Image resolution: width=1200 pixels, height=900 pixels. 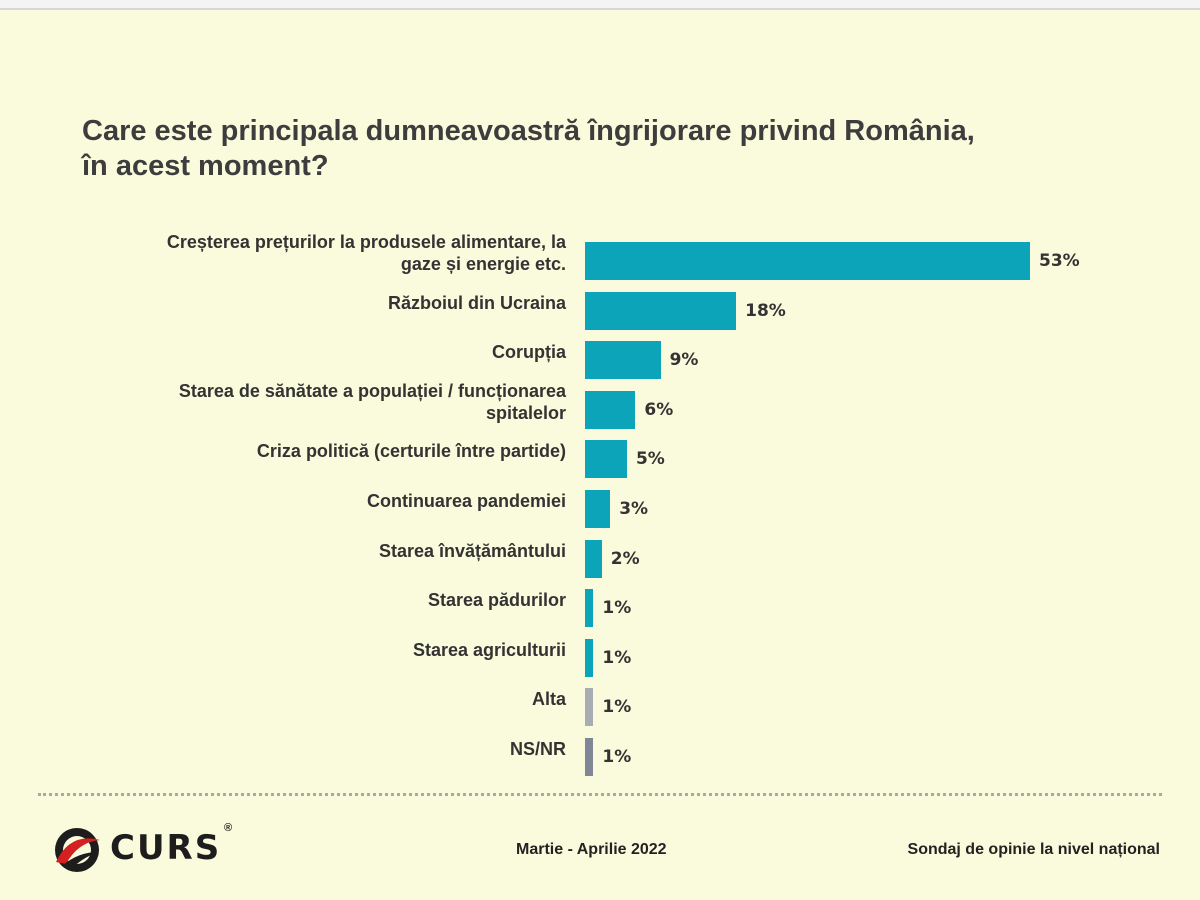 What do you see at coordinates (489, 649) in the screenshot?
I see `category-label: Starea agriculturii` at bounding box center [489, 649].